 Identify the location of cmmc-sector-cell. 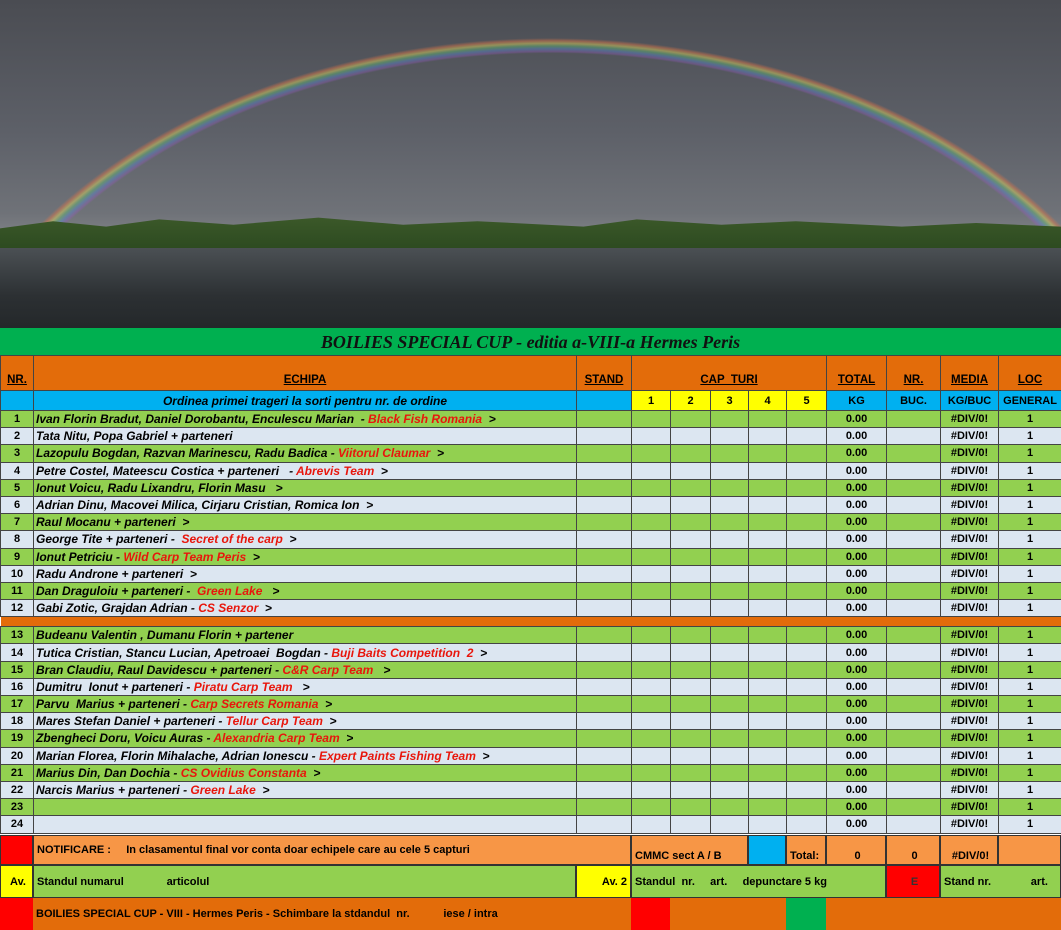
(767, 850).